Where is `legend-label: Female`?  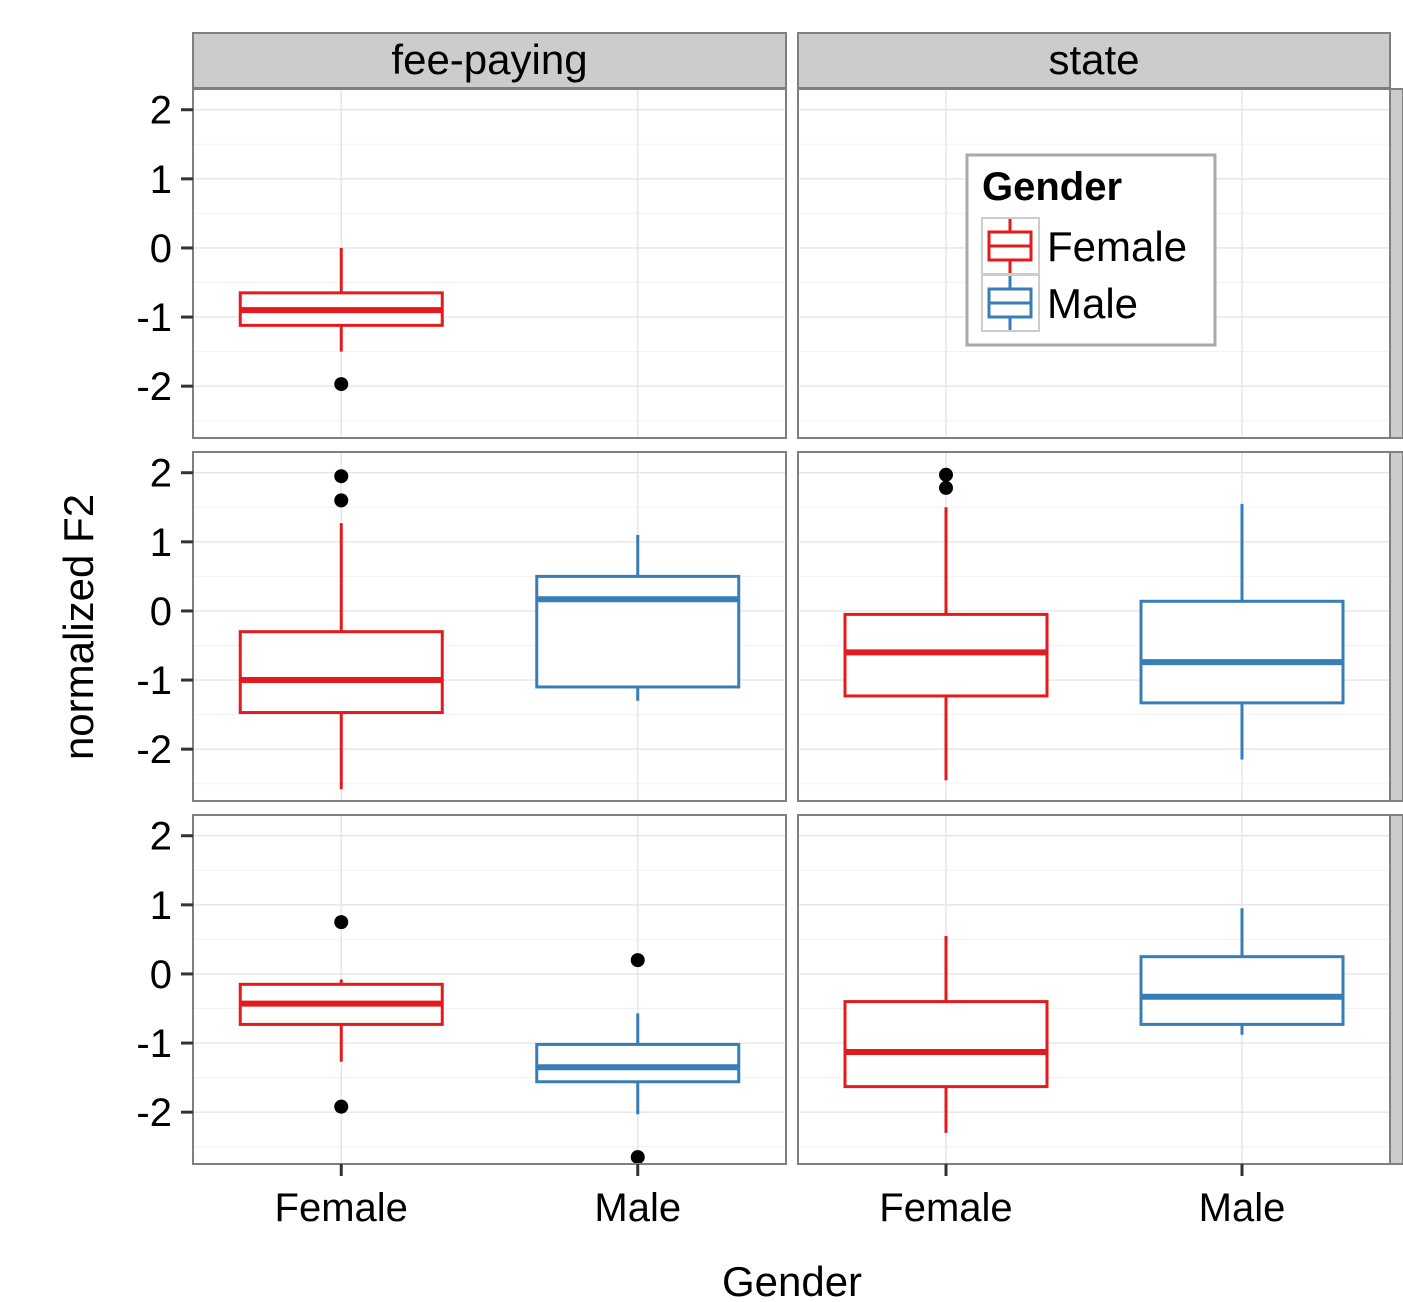
legend-label: Female is located at coordinates (1117, 246).